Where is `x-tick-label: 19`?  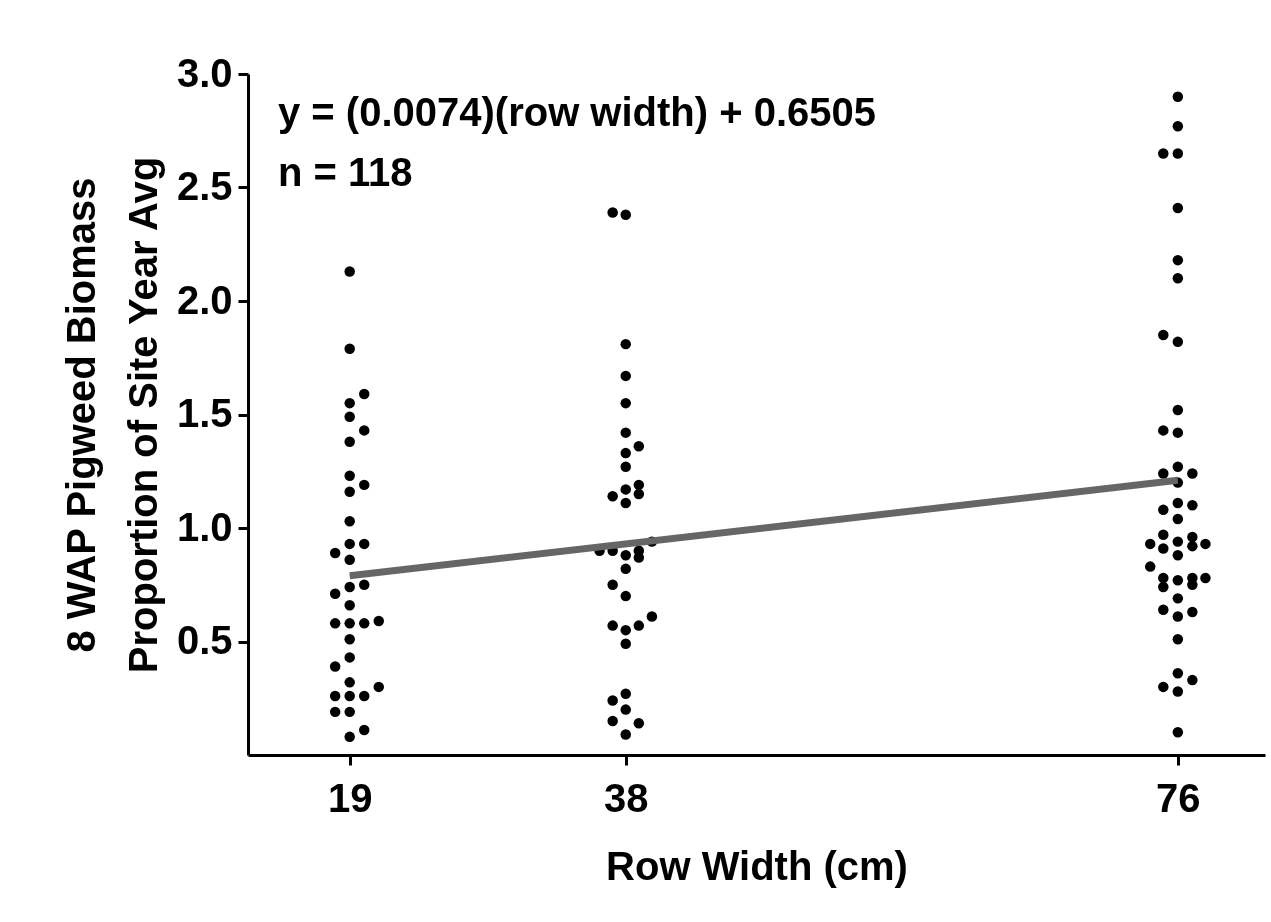 x-tick-label: 19 is located at coordinates (350, 797).